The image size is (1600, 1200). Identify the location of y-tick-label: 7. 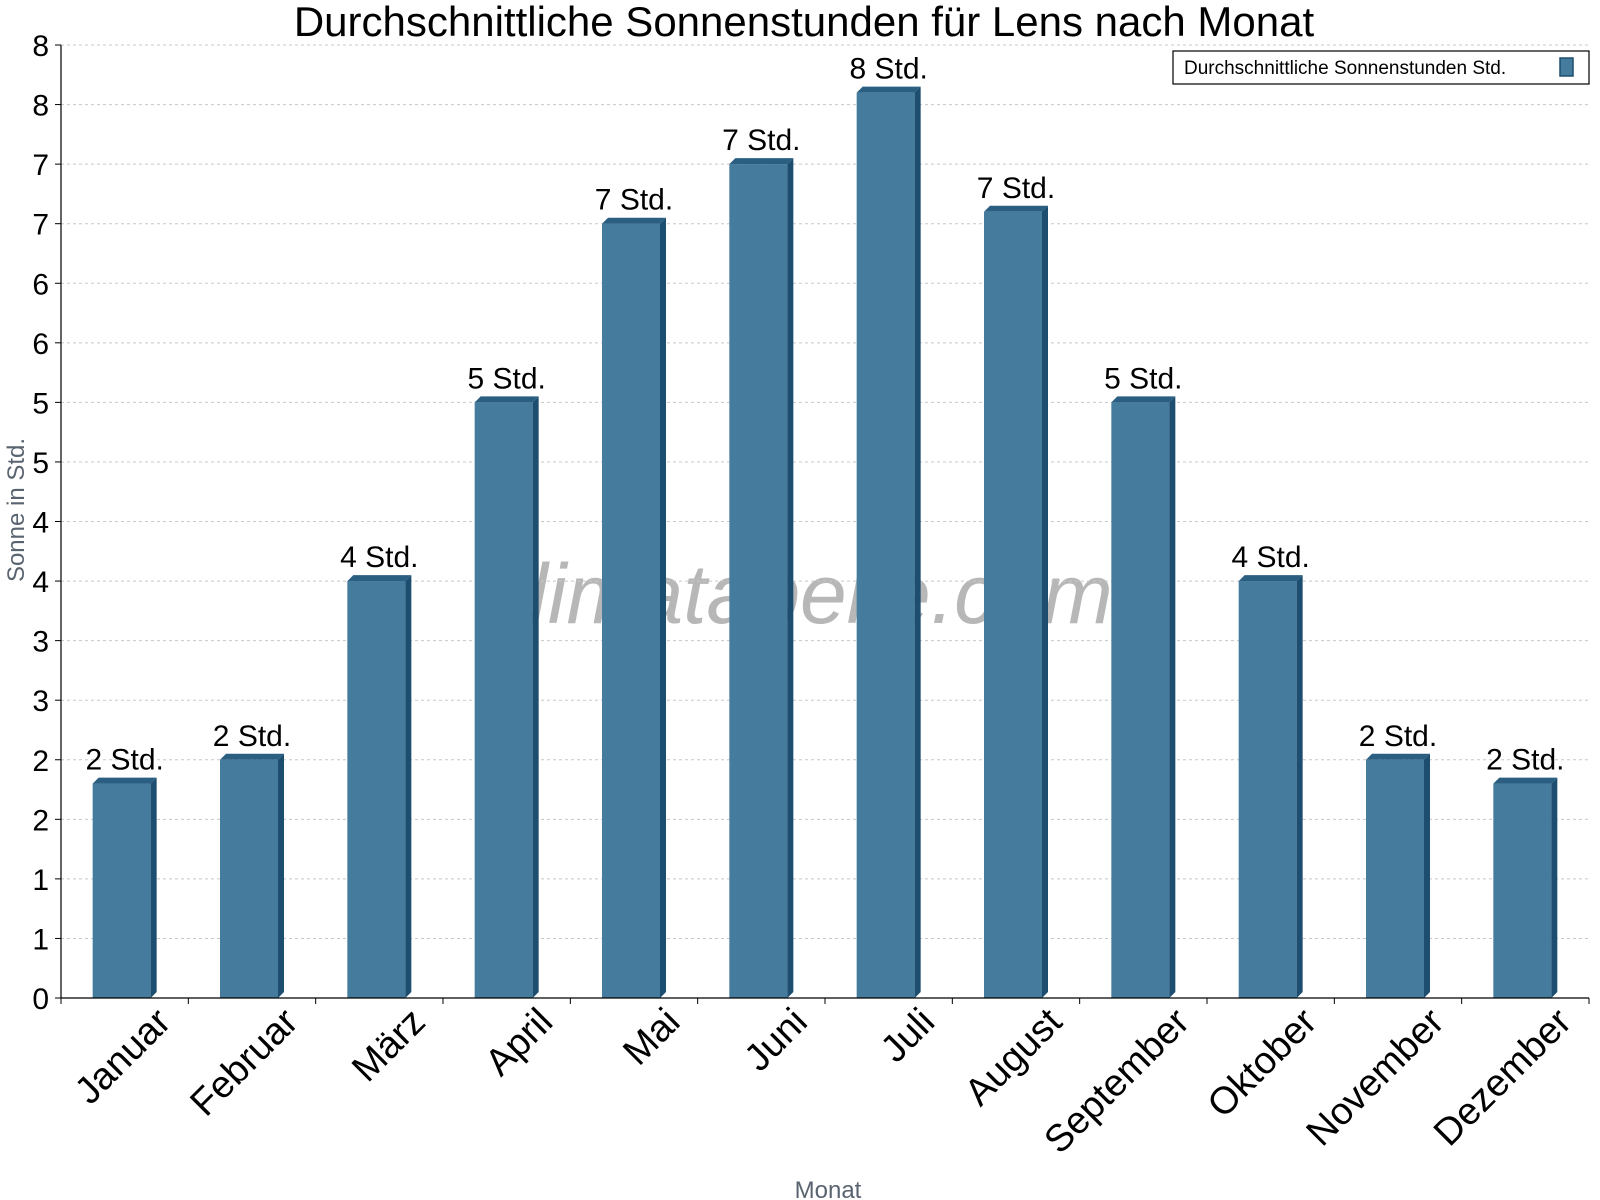
(40, 165).